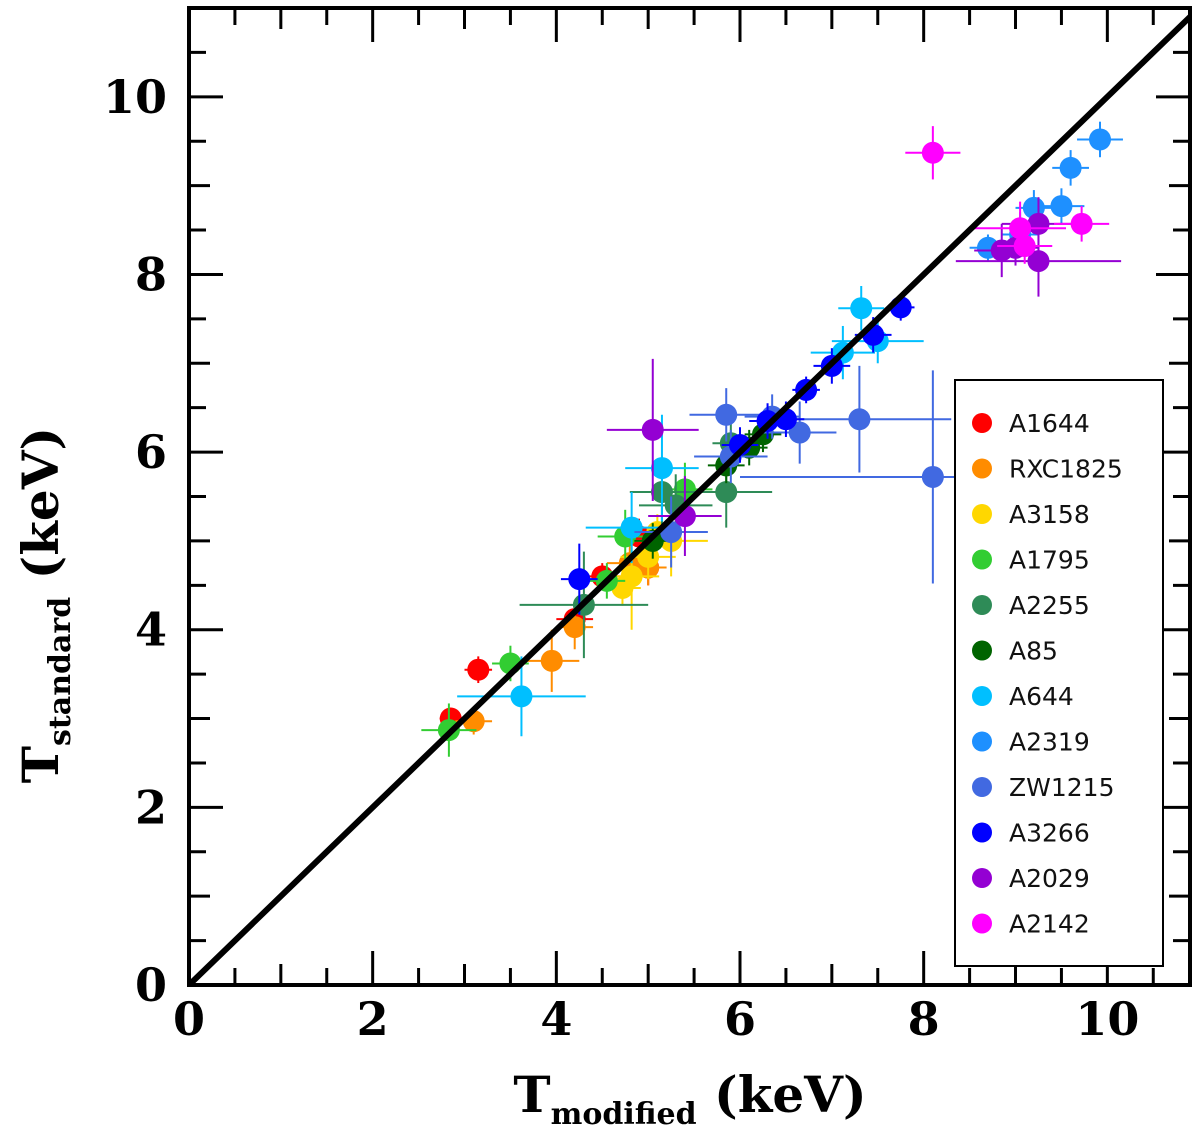 This screenshot has height=1129, width=1200. I want to click on x-tick-label: 8, so click(924, 1019).